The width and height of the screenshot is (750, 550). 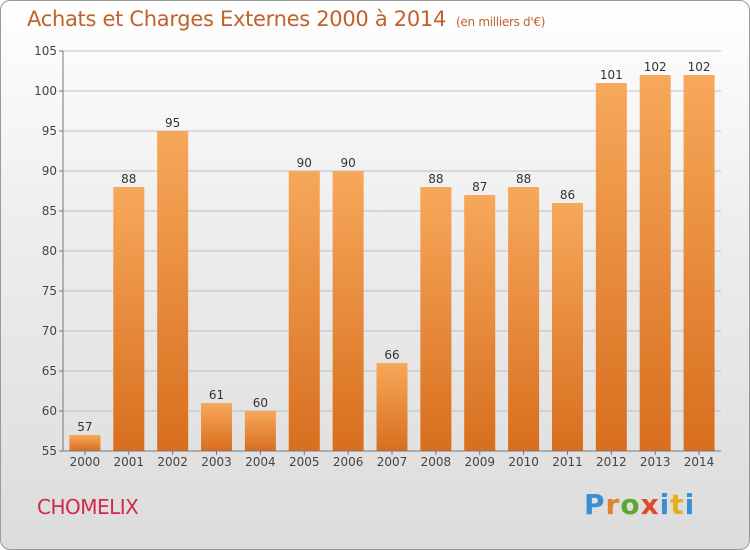 I want to click on bar-2001, so click(x=129, y=319).